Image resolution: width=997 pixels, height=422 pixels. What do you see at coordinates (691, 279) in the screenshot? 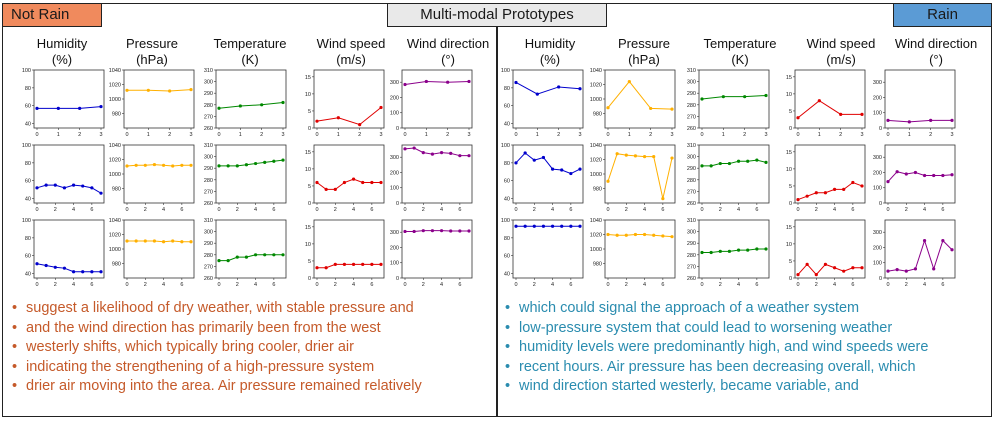
I see `y-tick-label: 260` at bounding box center [691, 279].